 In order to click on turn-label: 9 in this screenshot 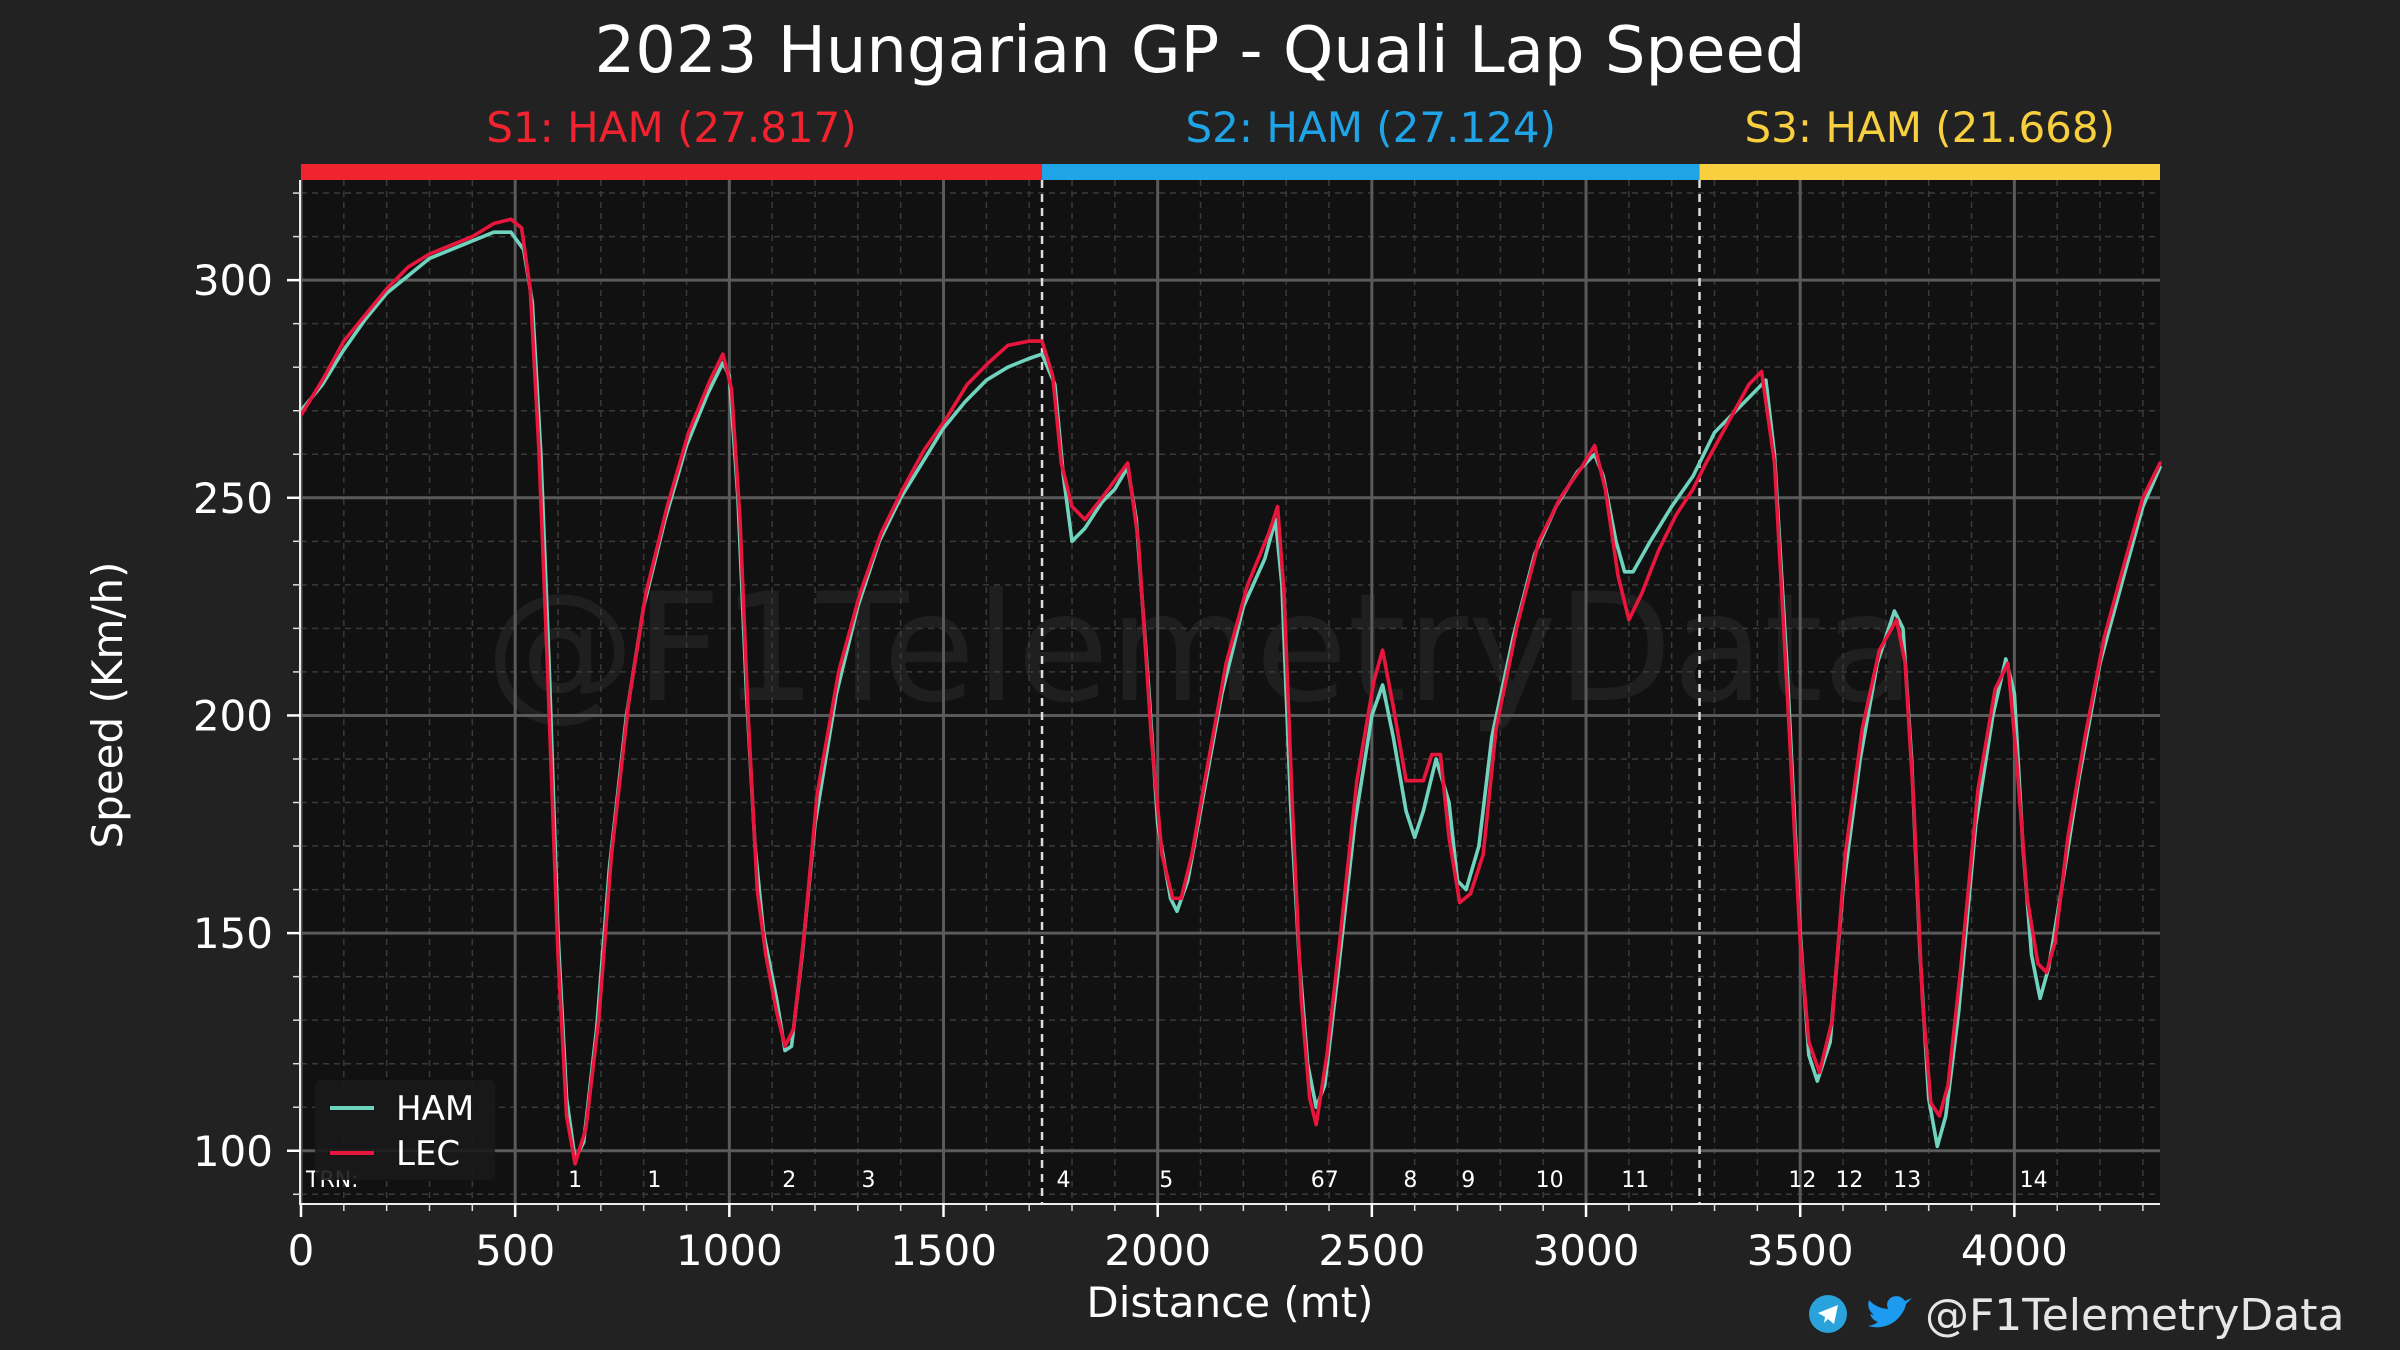, I will do `click(1468, 1180)`.